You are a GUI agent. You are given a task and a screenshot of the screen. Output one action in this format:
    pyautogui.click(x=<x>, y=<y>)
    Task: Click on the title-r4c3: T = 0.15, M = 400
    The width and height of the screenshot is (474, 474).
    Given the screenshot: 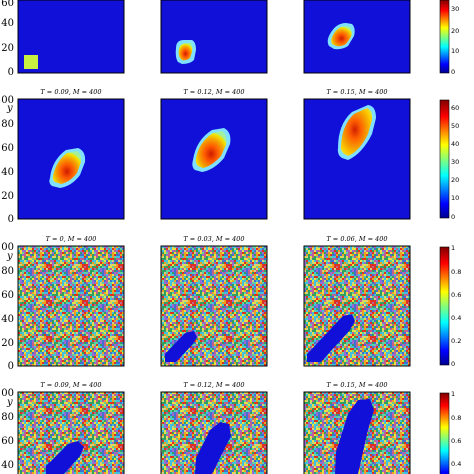 What is the action you would take?
    pyautogui.click(x=356, y=385)
    